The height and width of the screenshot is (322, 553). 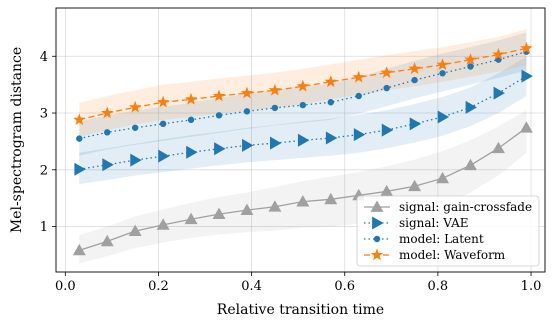 What do you see at coordinates (158, 286) in the screenshot?
I see `x-tick-label: 0.2` at bounding box center [158, 286].